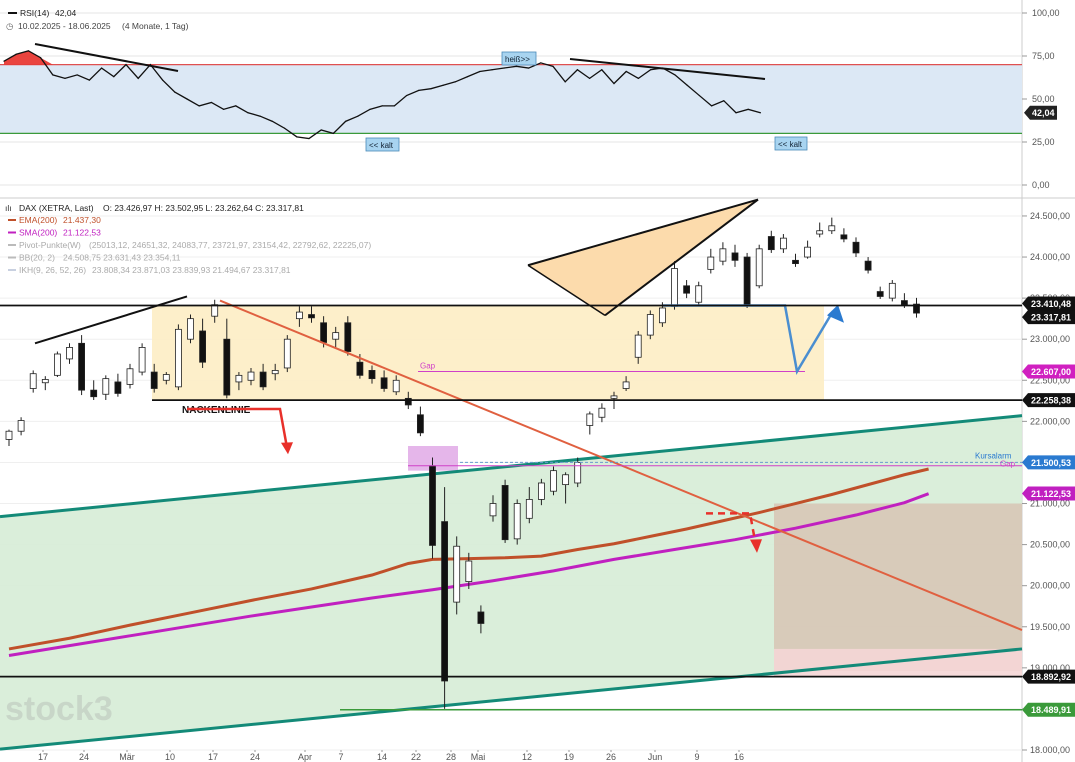 The height and width of the screenshot is (762, 1075). Describe the element at coordinates (566, 290) in the screenshot. I see `wedge-left-line` at that location.